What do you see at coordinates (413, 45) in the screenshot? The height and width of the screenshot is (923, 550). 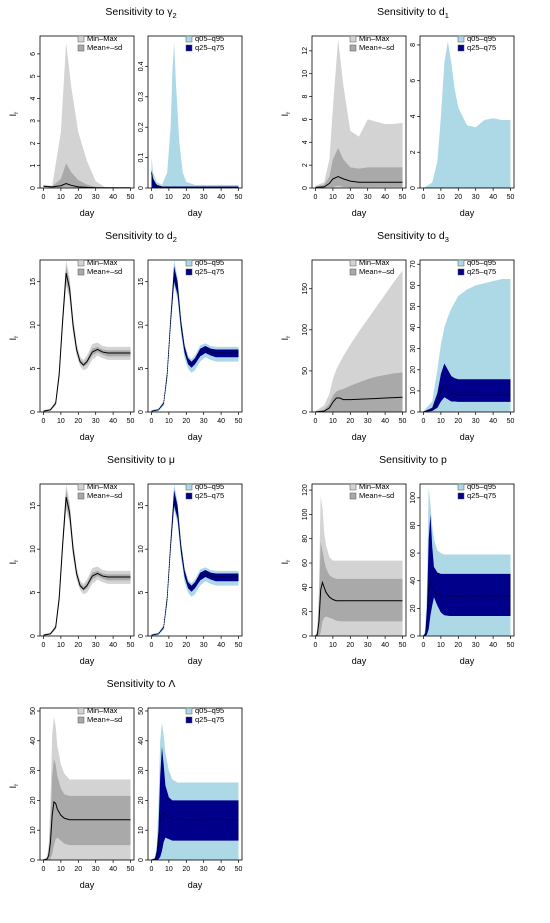 I see `y-tick-label: 8` at bounding box center [413, 45].